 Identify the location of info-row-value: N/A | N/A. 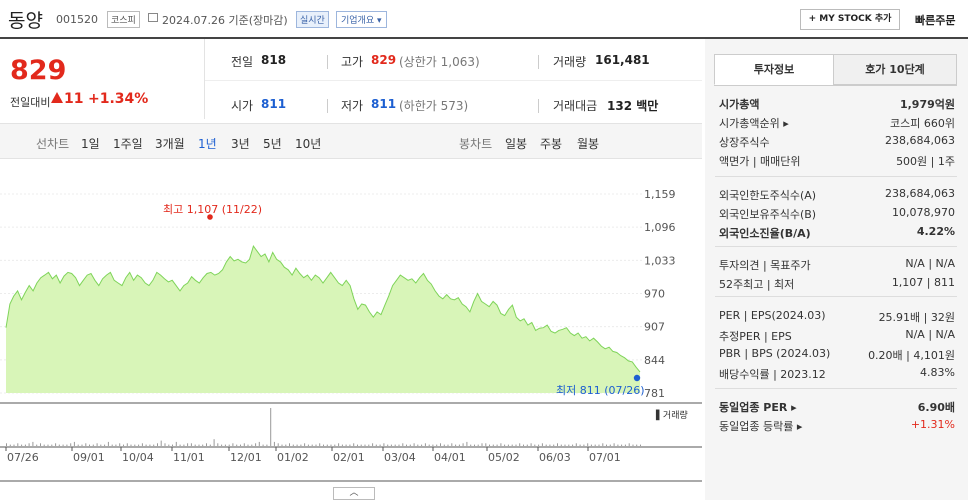
(930, 263).